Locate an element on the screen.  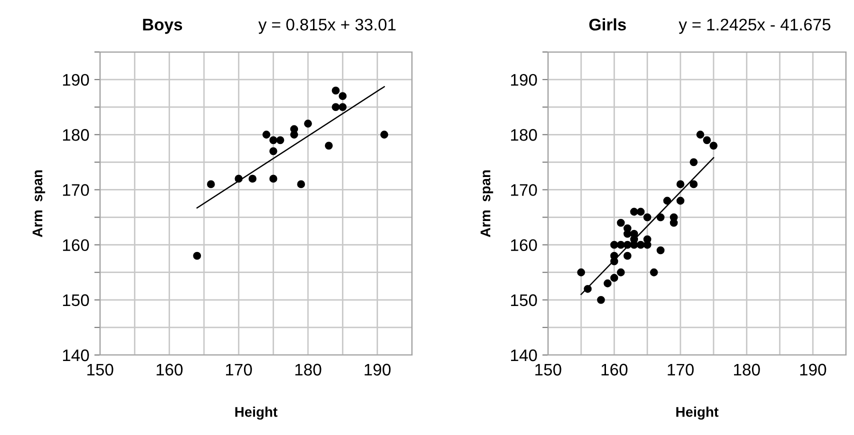
text: y = 1.2425x - 41.675 is located at coordinates (754, 26).